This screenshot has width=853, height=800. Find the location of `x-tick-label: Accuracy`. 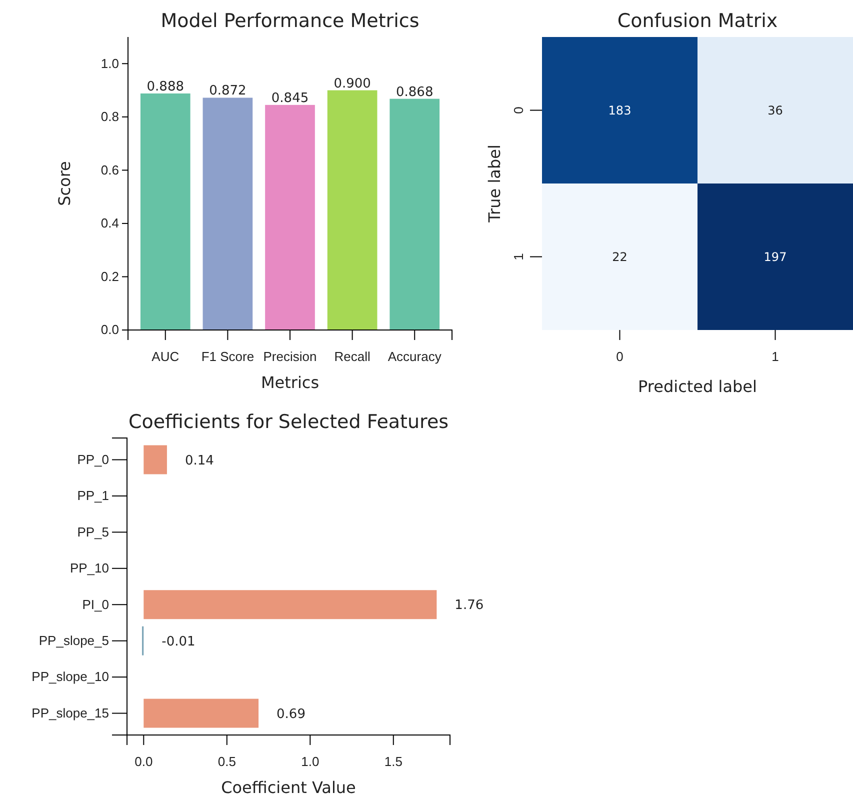

x-tick-label: Accuracy is located at coordinates (415, 356).